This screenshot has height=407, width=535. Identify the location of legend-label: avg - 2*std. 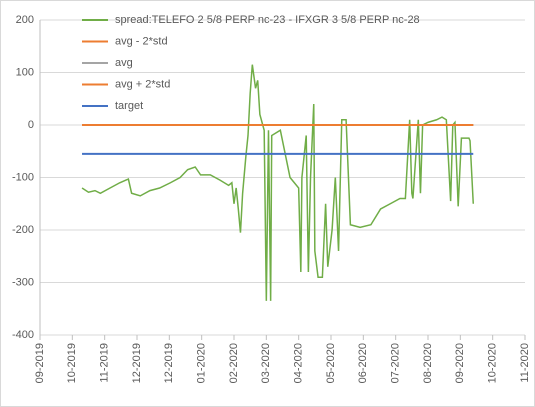
(141, 41).